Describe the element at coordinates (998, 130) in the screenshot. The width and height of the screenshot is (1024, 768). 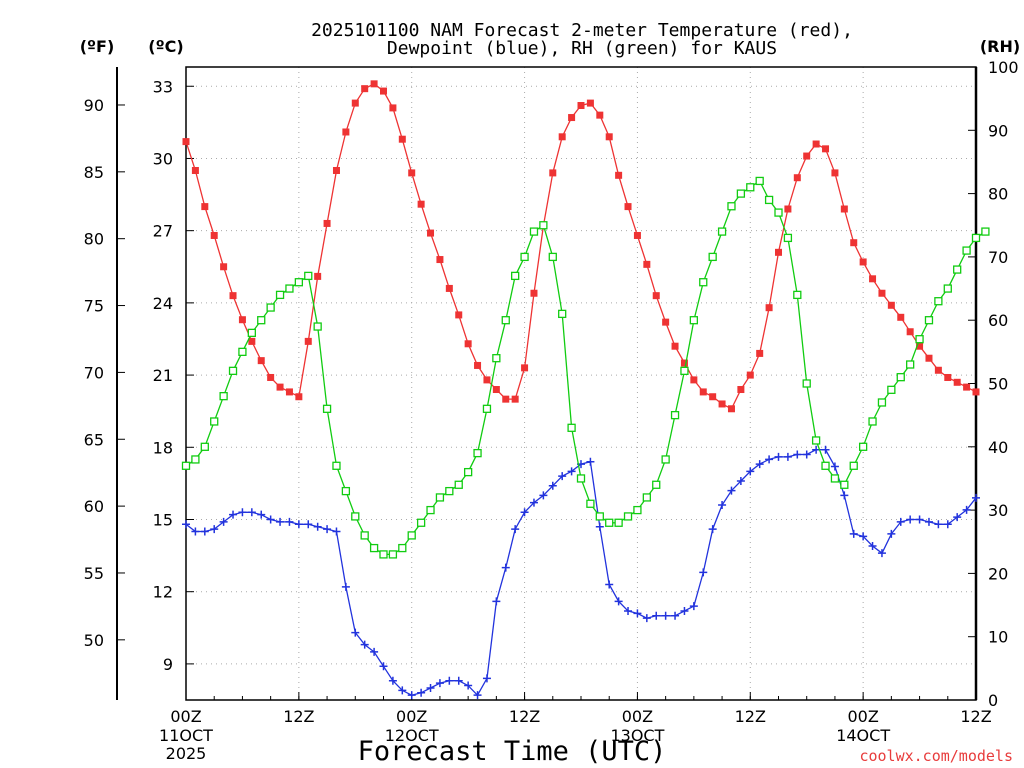
I see `rh-tick-label: 90` at that location.